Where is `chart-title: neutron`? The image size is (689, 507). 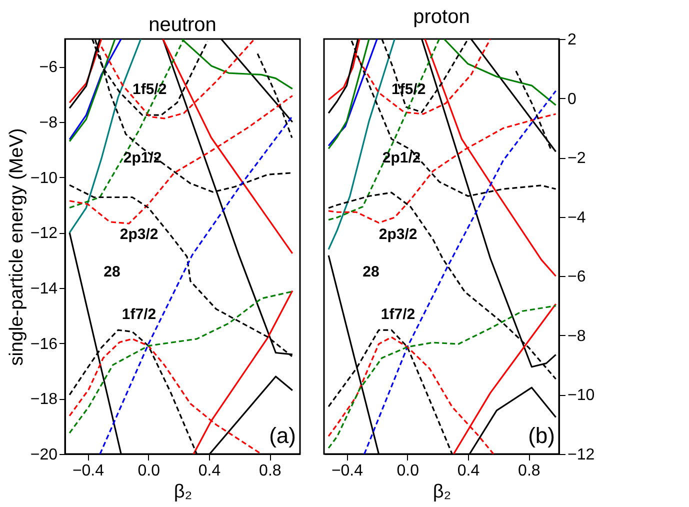 chart-title: neutron is located at coordinates (182, 25).